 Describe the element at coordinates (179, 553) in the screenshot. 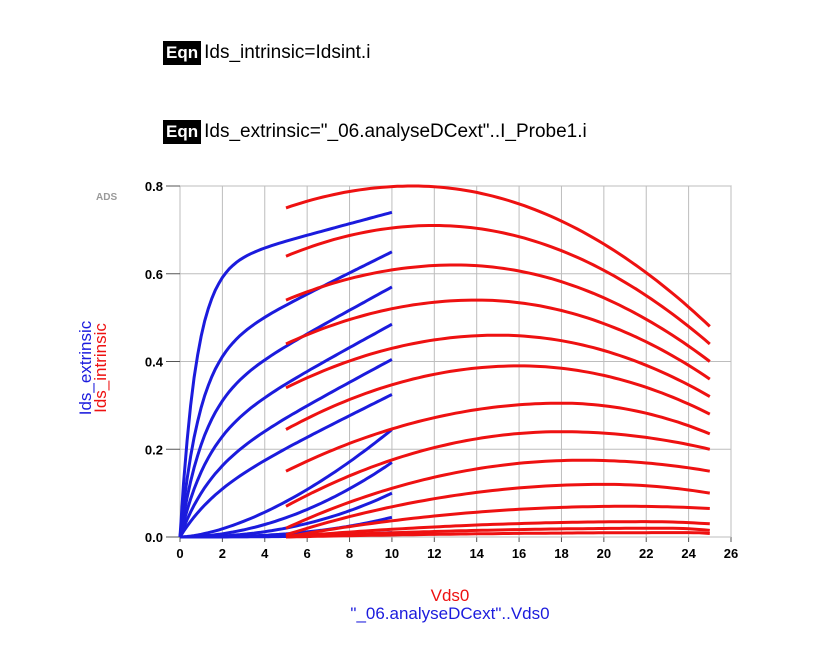

I see `x-tick-label: 0` at that location.